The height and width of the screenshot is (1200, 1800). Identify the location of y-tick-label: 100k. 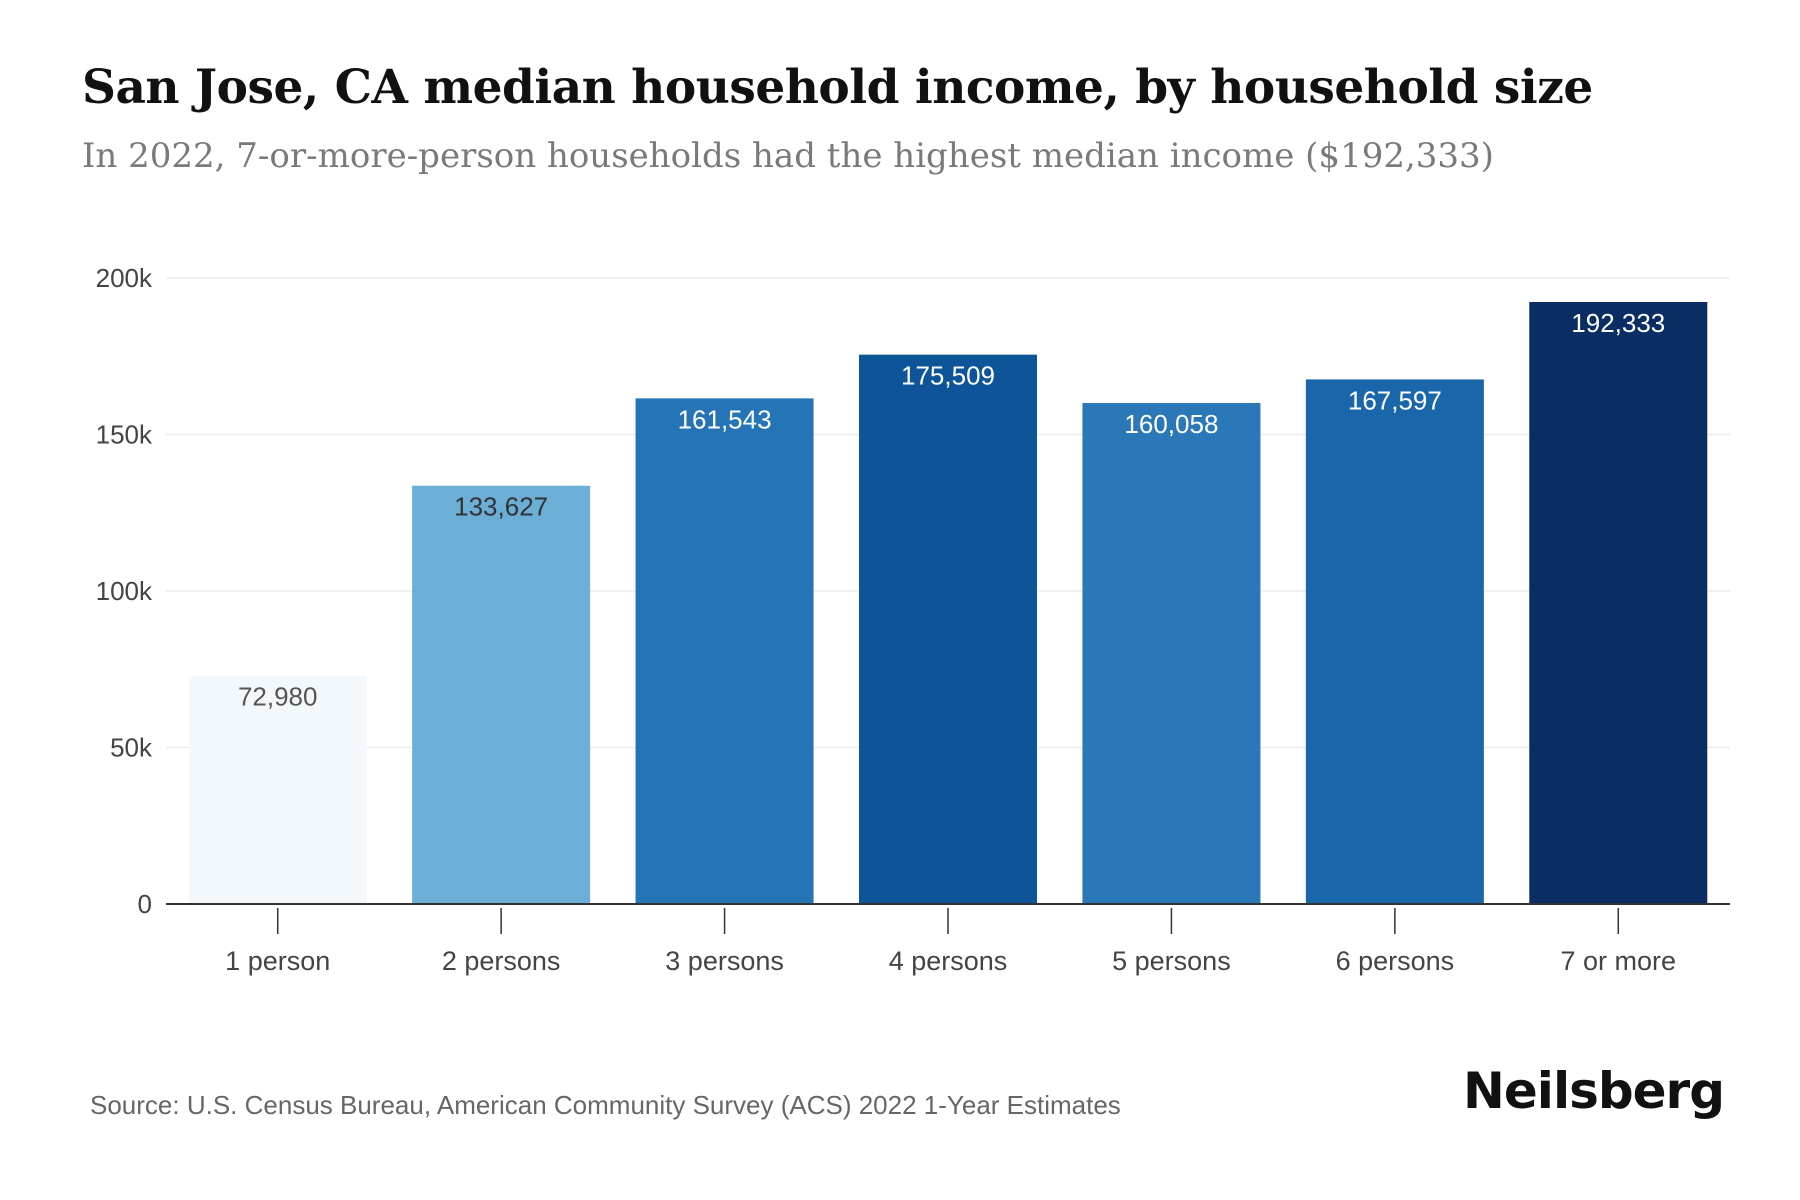
(124, 591).